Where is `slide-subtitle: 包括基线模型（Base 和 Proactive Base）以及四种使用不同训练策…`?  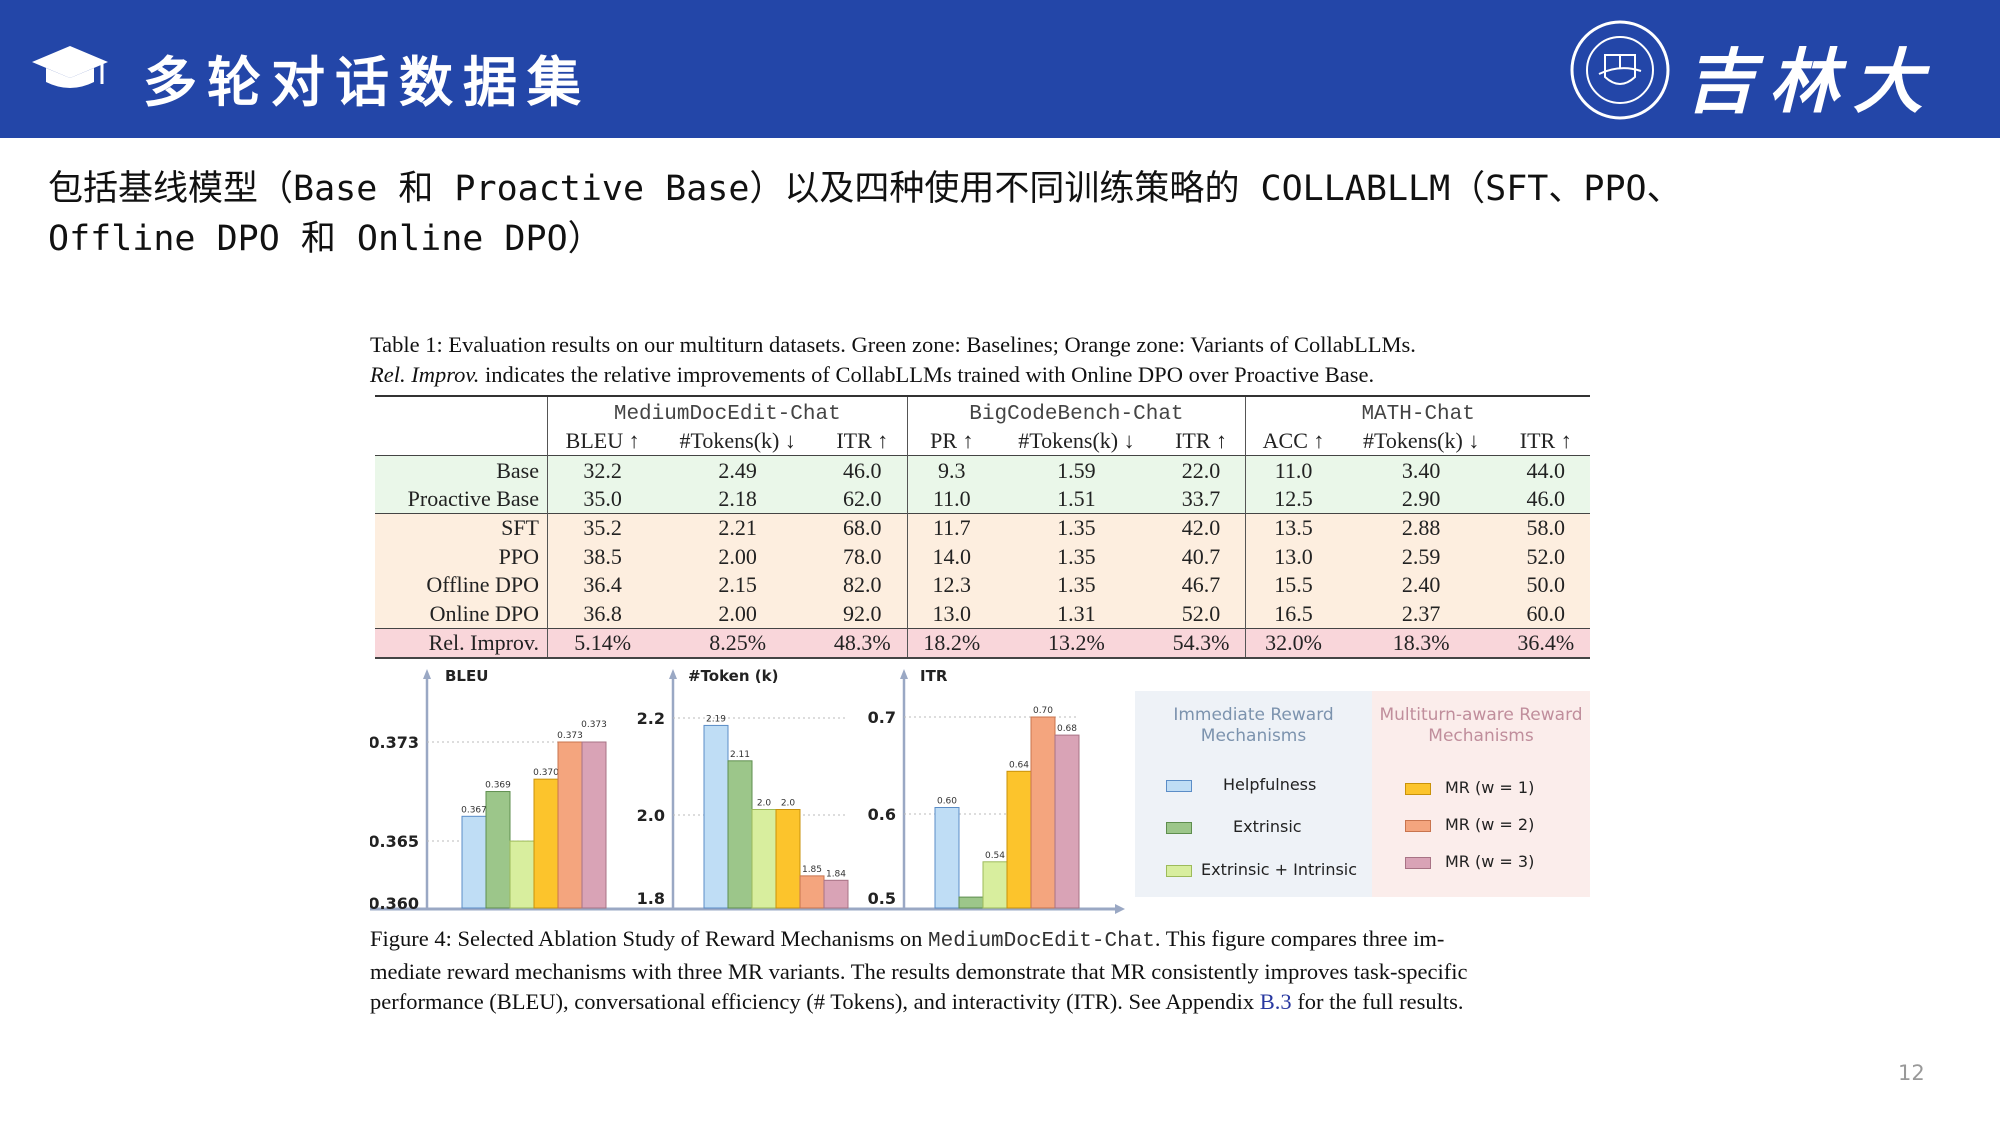
slide-subtitle: 包括基线模型（Base 和 Proactive Base）以及四种使用不同训练策… is located at coordinates (1008, 214).